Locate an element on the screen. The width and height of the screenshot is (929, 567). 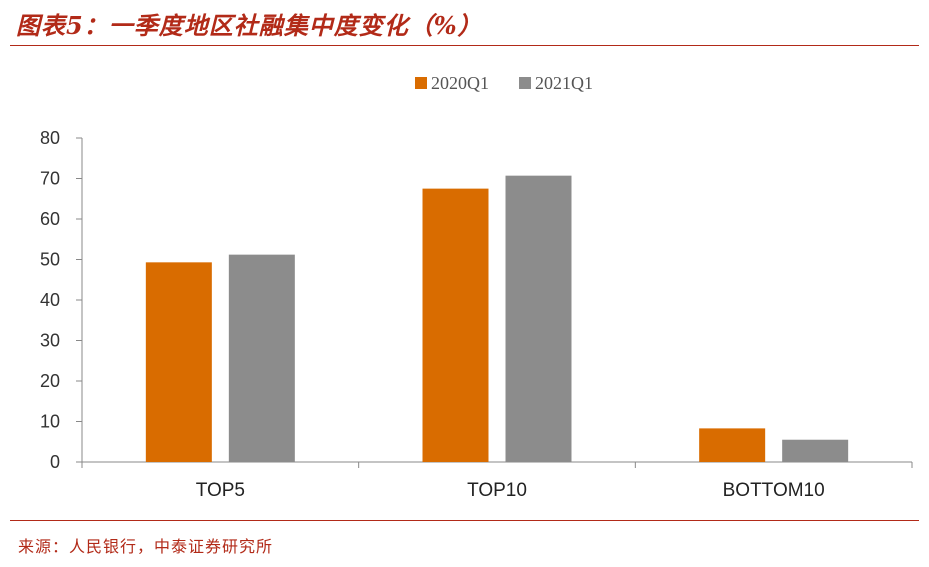
footer-divider is located at coordinates (464, 520).